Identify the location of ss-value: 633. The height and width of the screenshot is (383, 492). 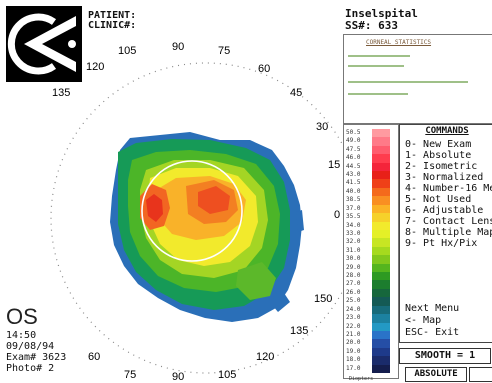
(388, 25).